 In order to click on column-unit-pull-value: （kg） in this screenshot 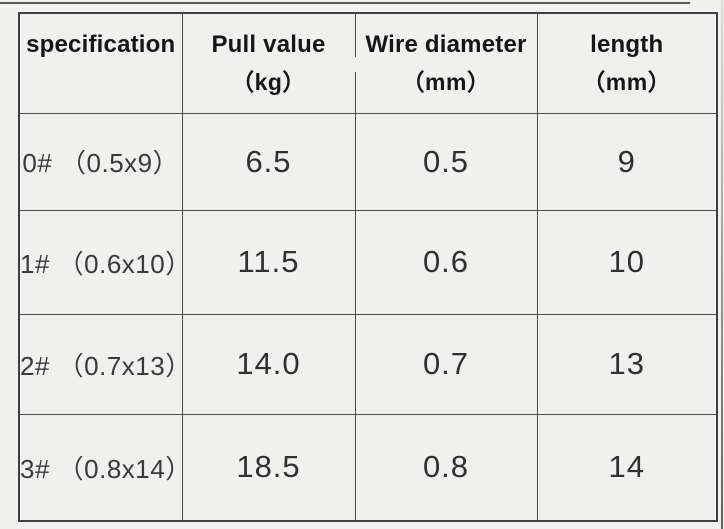, I will do `click(268, 82)`.